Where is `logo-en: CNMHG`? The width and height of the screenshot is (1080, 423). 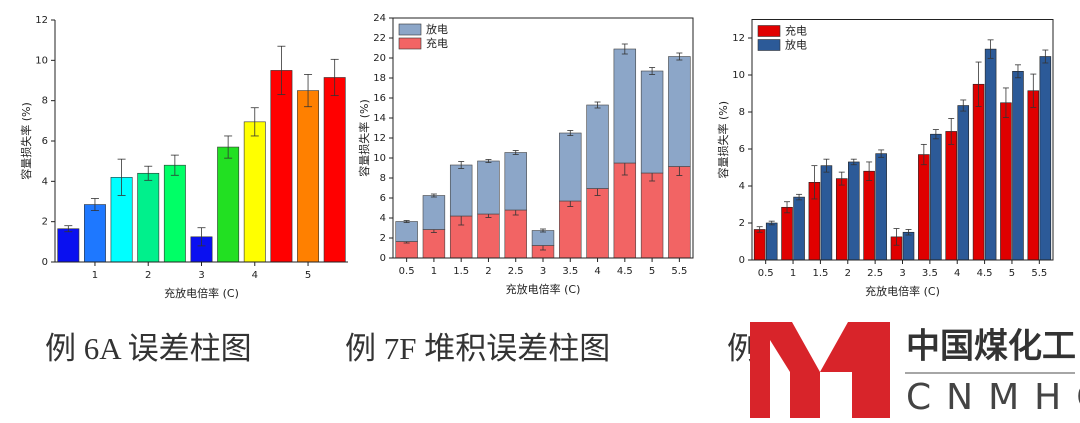 logo-en: CNMHG is located at coordinates (993, 397).